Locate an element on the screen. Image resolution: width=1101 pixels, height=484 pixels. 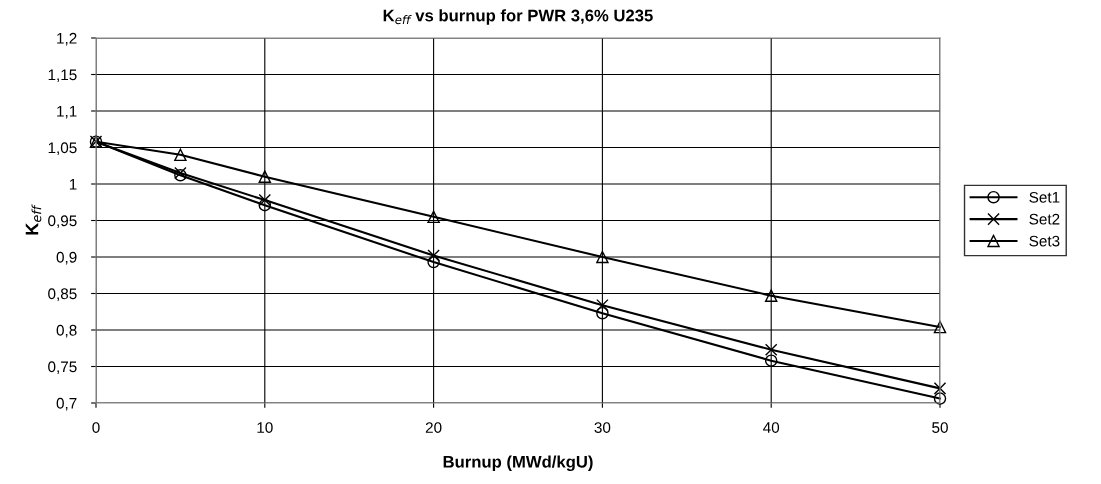
x-tick-label: 10 is located at coordinates (265, 427).